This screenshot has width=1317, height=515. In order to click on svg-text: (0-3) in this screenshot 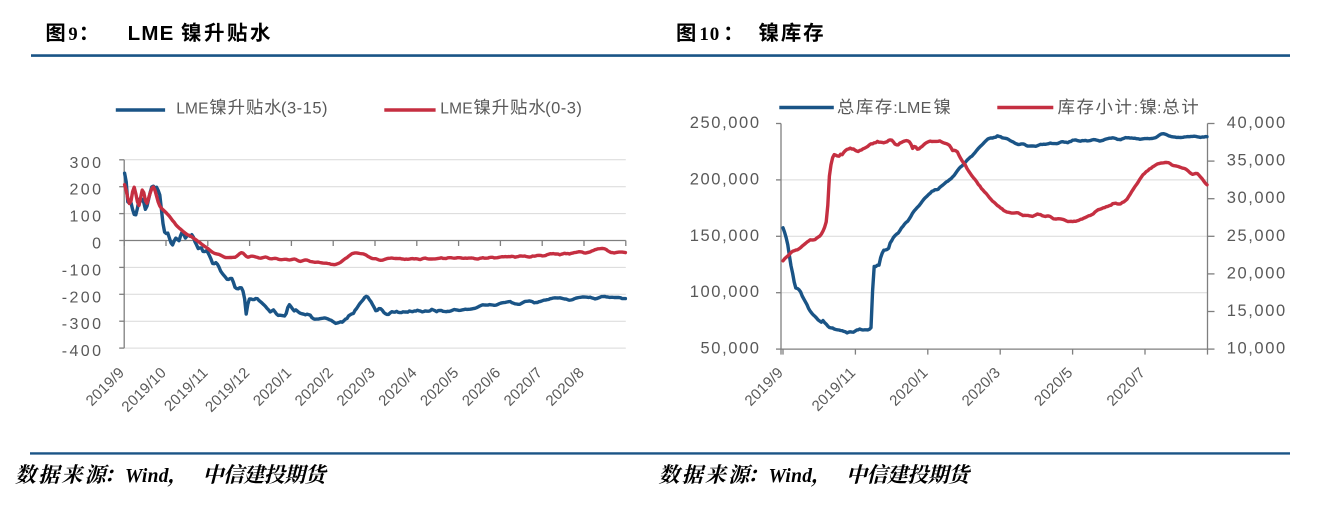, I will do `click(563, 108)`.